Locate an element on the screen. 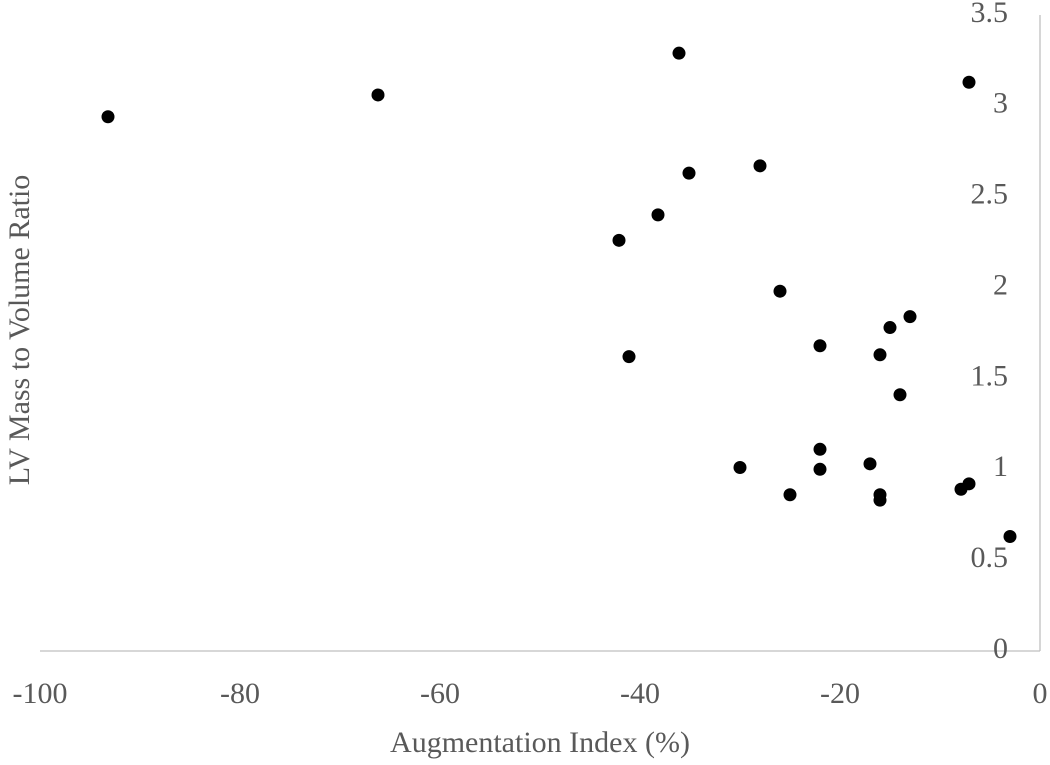  y-tick-label: 3.5 is located at coordinates (990, 14).